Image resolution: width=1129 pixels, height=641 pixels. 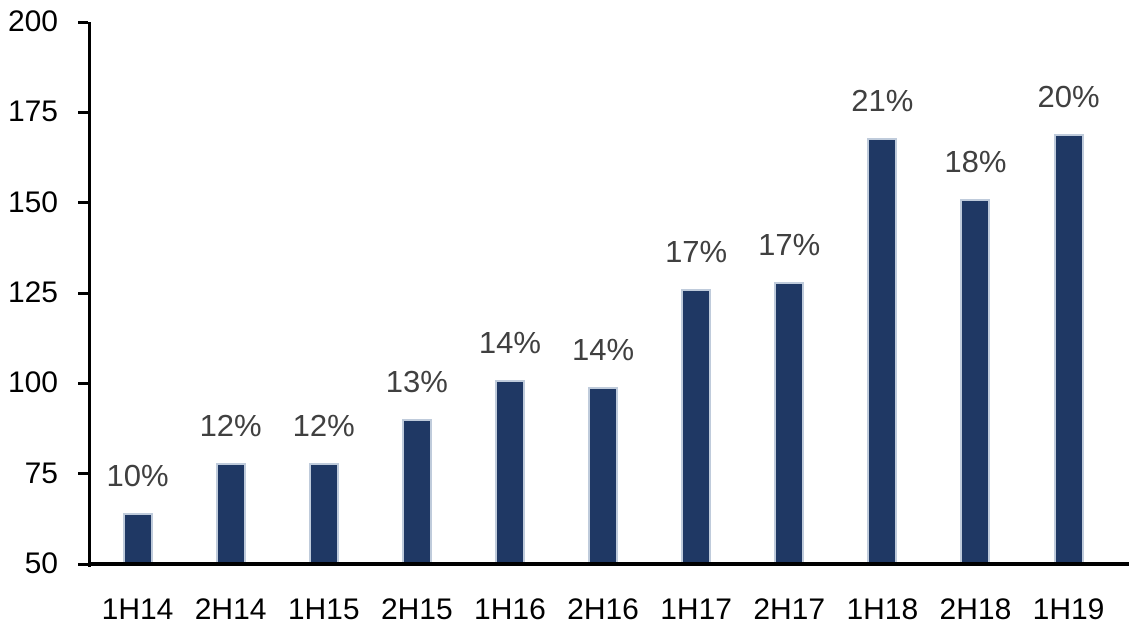 What do you see at coordinates (789, 609) in the screenshot?
I see `x-axis-label: 2H17` at bounding box center [789, 609].